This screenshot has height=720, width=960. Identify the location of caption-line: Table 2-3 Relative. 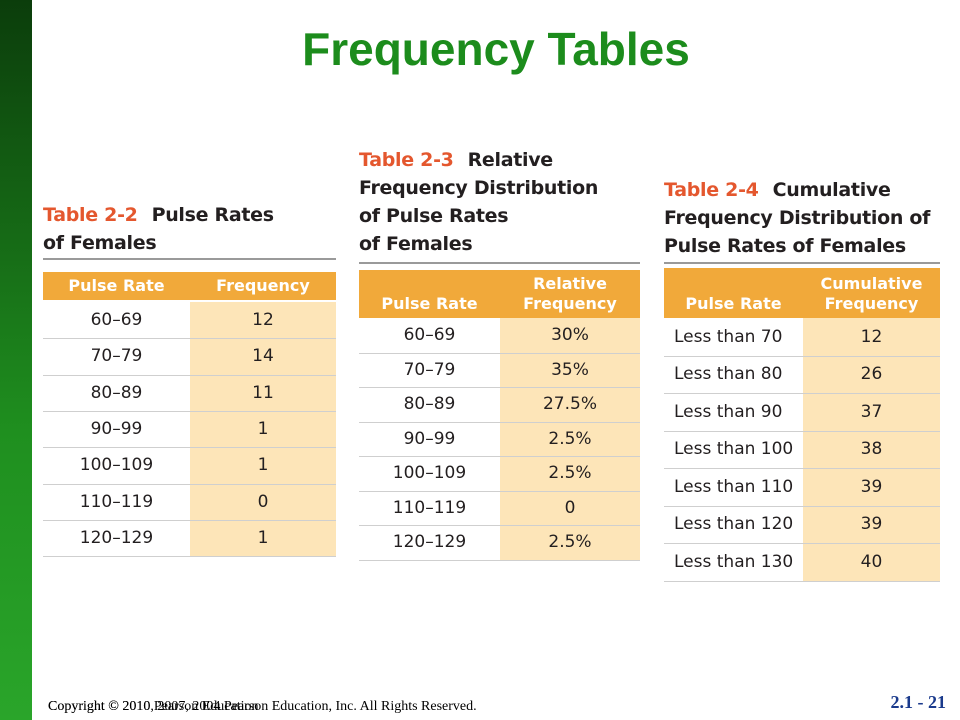
(478, 160).